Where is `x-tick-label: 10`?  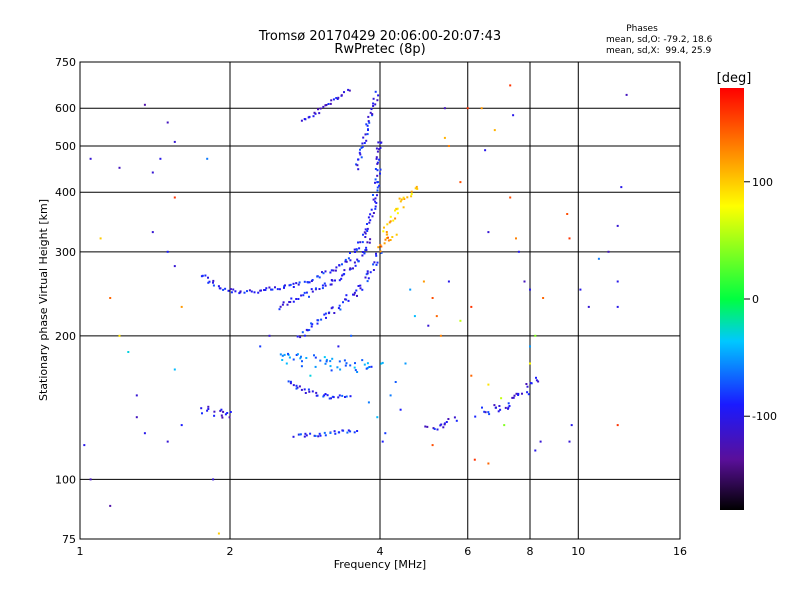
x-tick-label: 10 is located at coordinates (578, 551).